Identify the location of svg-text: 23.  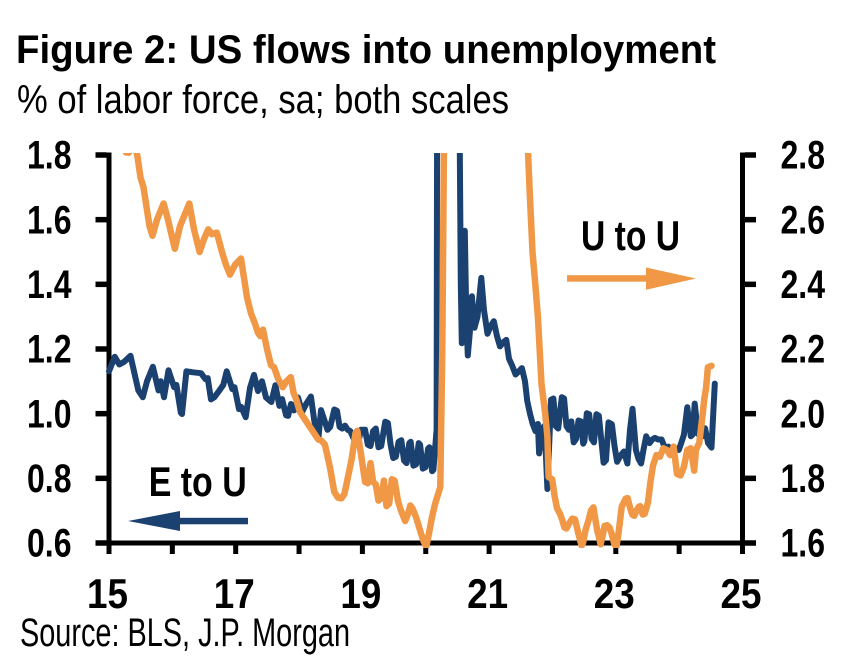
(614, 593).